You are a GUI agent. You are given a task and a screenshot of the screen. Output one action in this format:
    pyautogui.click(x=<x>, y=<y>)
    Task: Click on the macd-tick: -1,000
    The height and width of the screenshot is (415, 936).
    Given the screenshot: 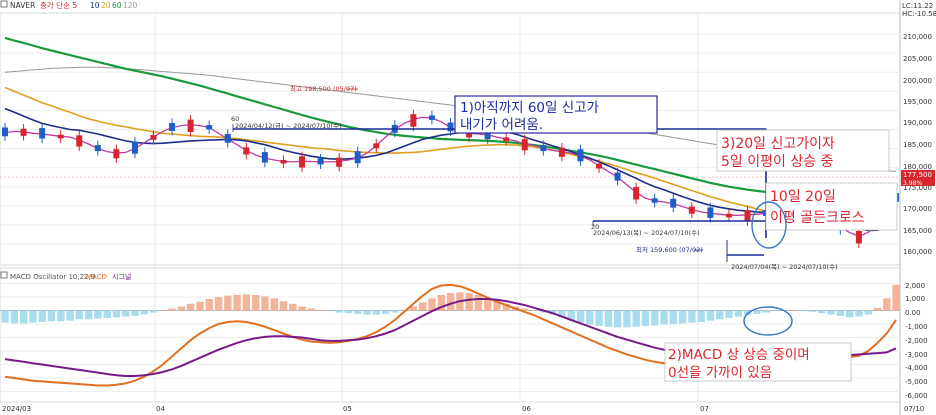 What is the action you would take?
    pyautogui.click(x=916, y=327)
    